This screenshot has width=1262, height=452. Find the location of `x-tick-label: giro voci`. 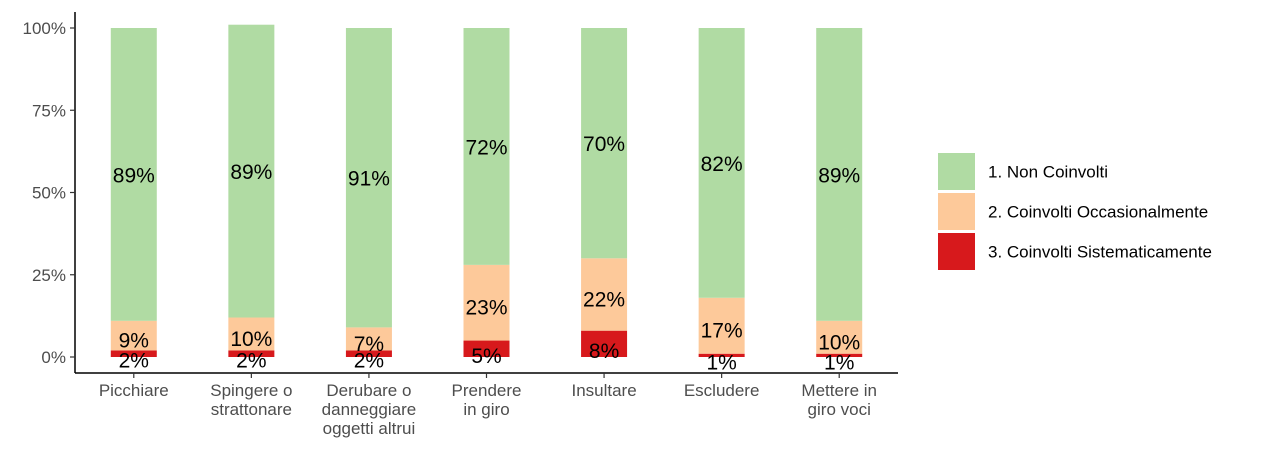

x-tick-label: giro voci is located at coordinates (839, 409).